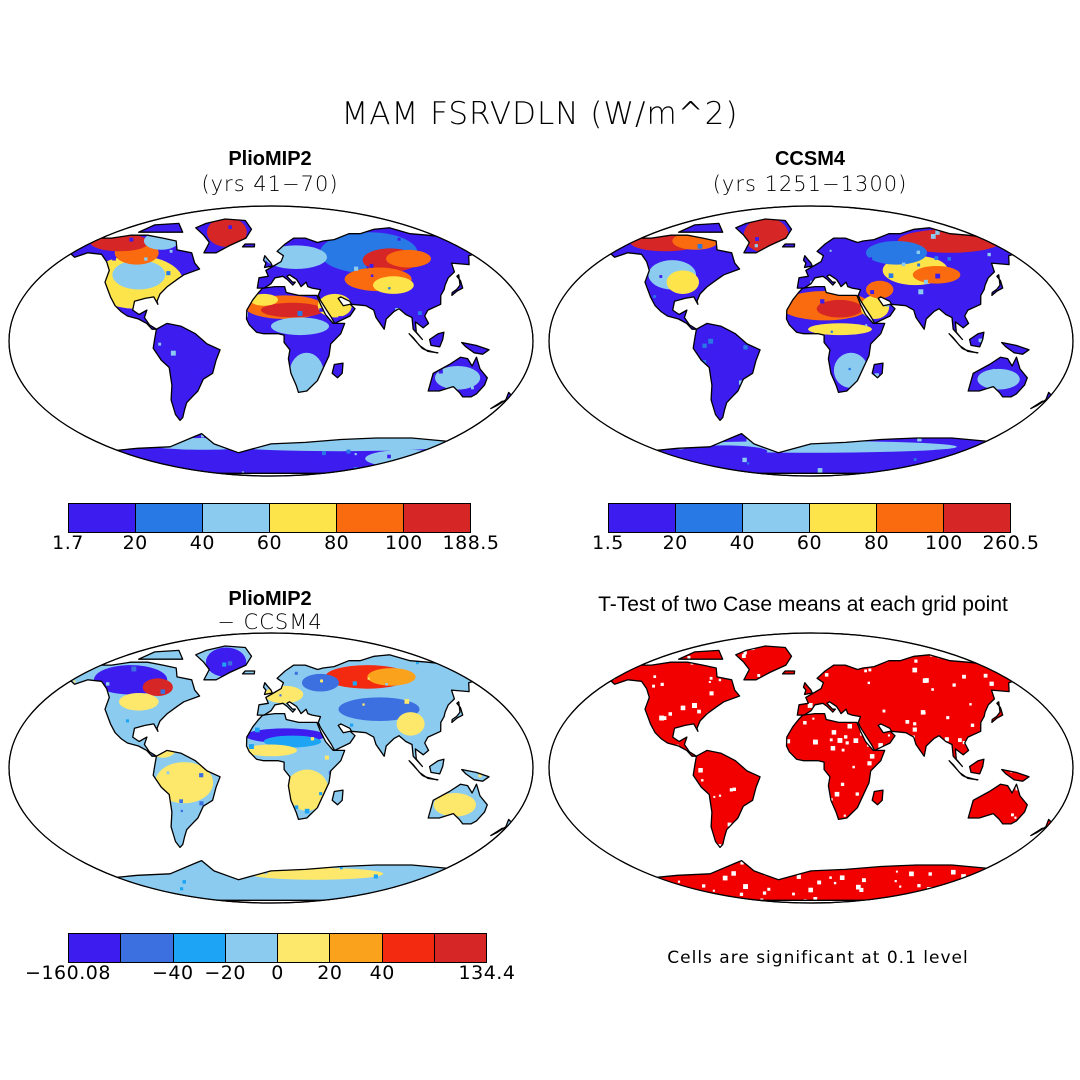  What do you see at coordinates (270, 159) in the screenshot?
I see `panel-1-title: PlioMIP2` at bounding box center [270, 159].